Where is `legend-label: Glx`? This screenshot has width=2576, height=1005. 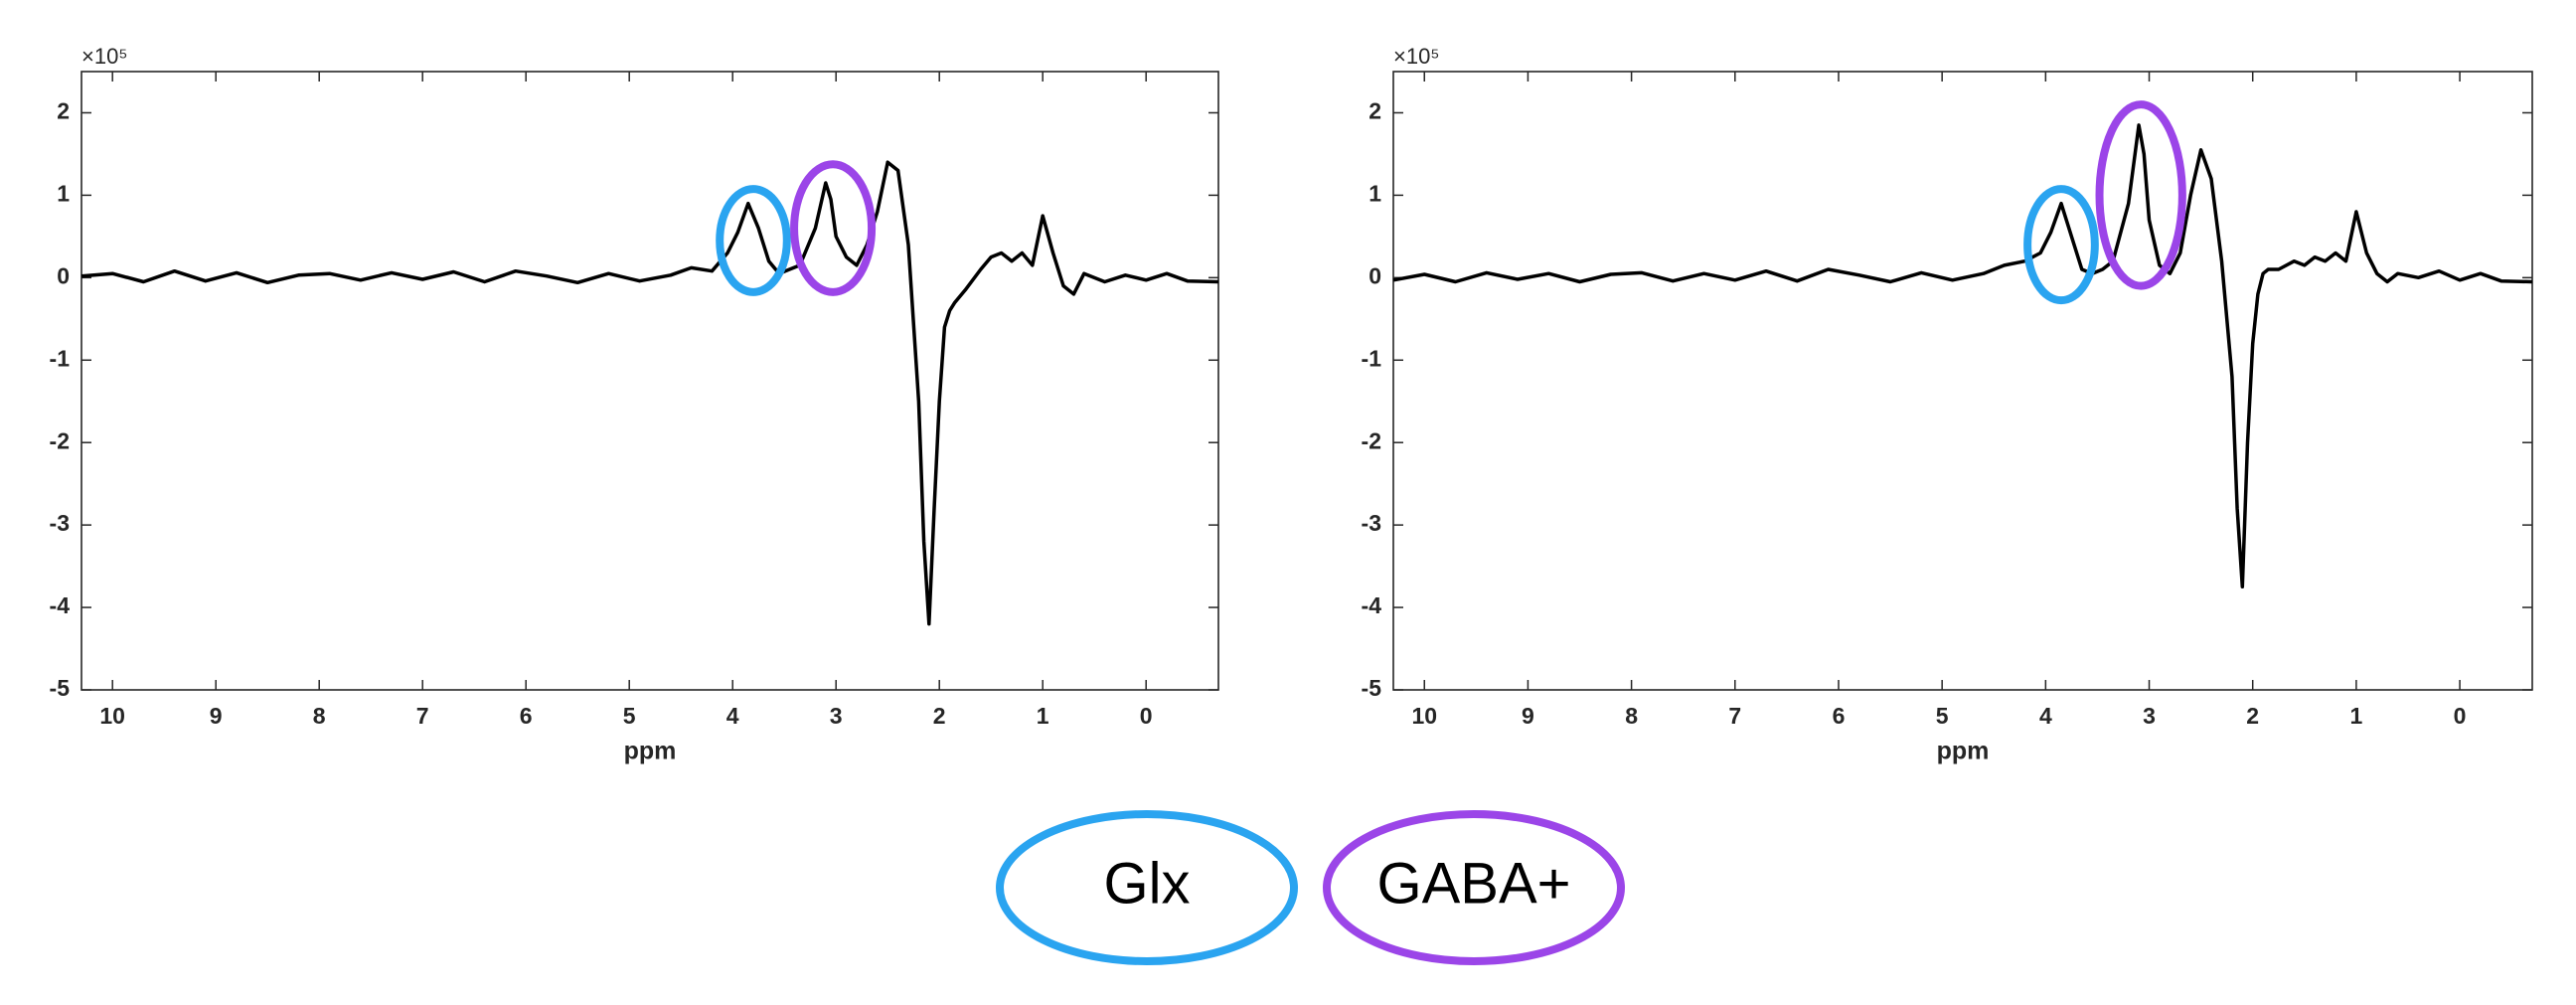
legend-label: Glx is located at coordinates (1147, 884).